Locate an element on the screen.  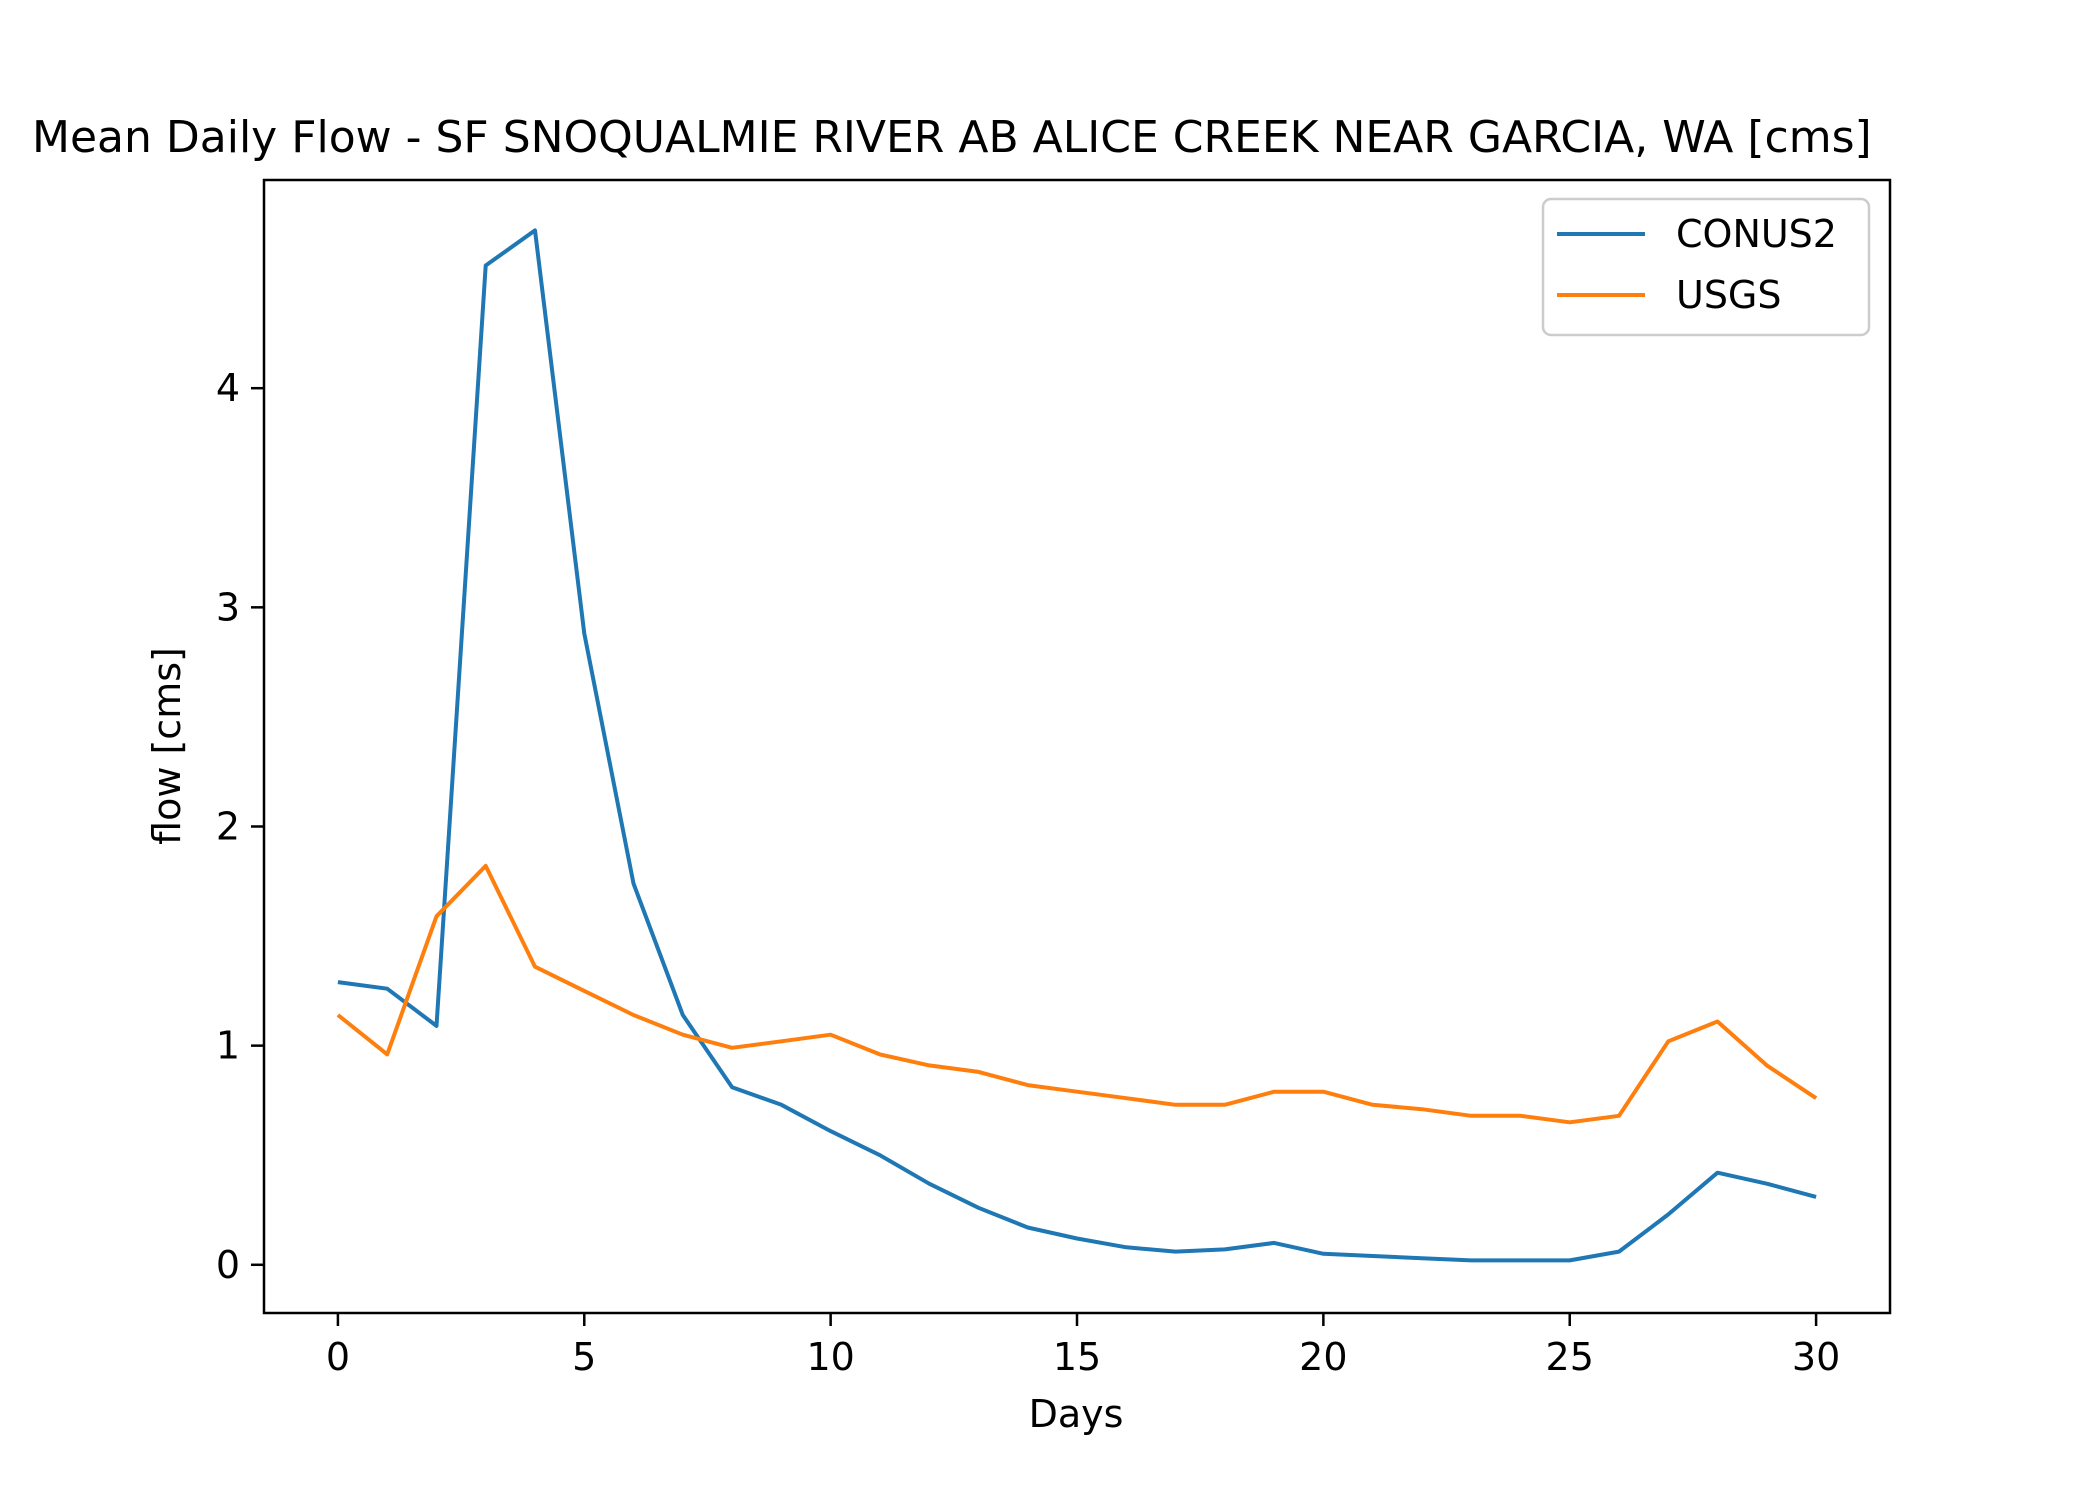
legend: CONUS2 USGS is located at coordinates (1706, 267).